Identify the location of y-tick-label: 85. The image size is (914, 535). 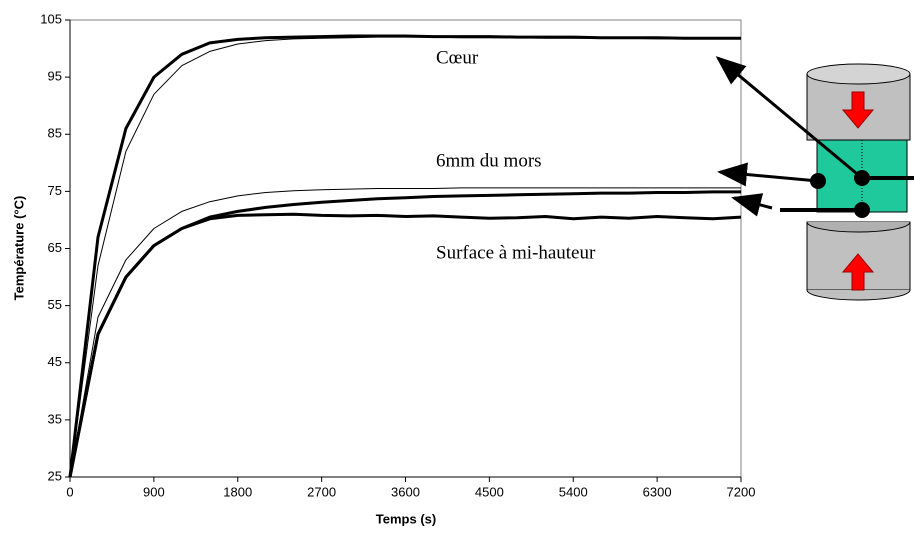
(55, 133).